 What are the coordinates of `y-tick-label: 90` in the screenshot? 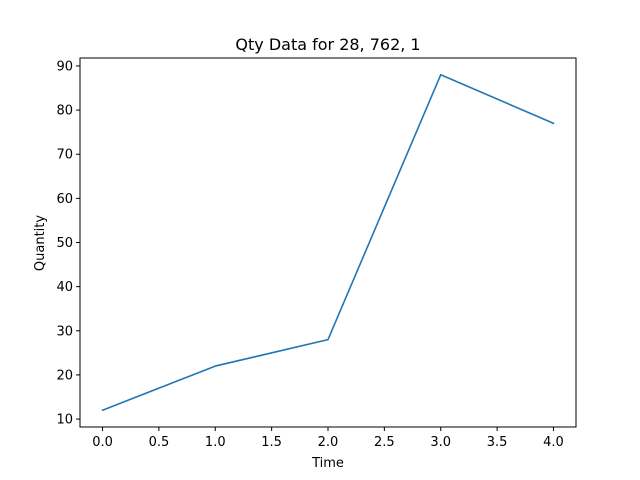 It's located at (64, 66).